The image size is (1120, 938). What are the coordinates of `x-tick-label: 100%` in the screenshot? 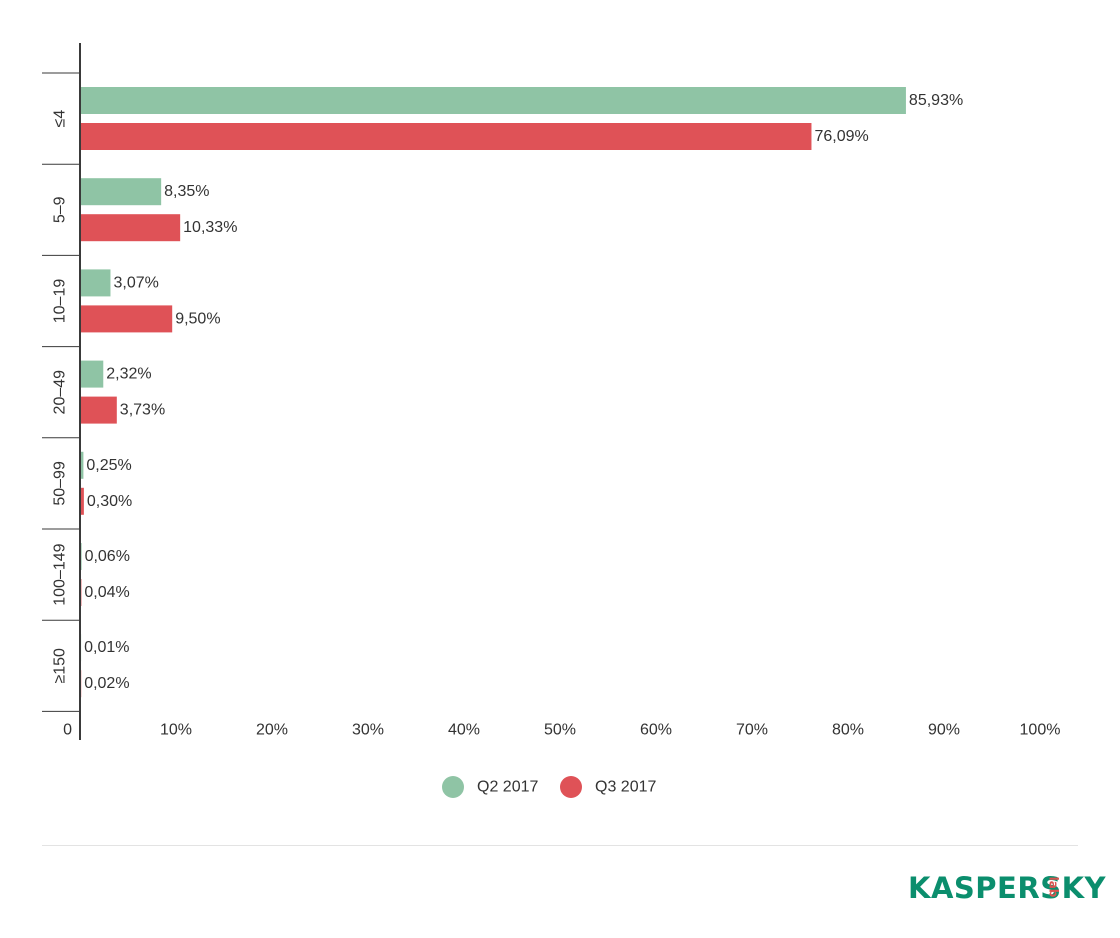 It's located at (1040, 730).